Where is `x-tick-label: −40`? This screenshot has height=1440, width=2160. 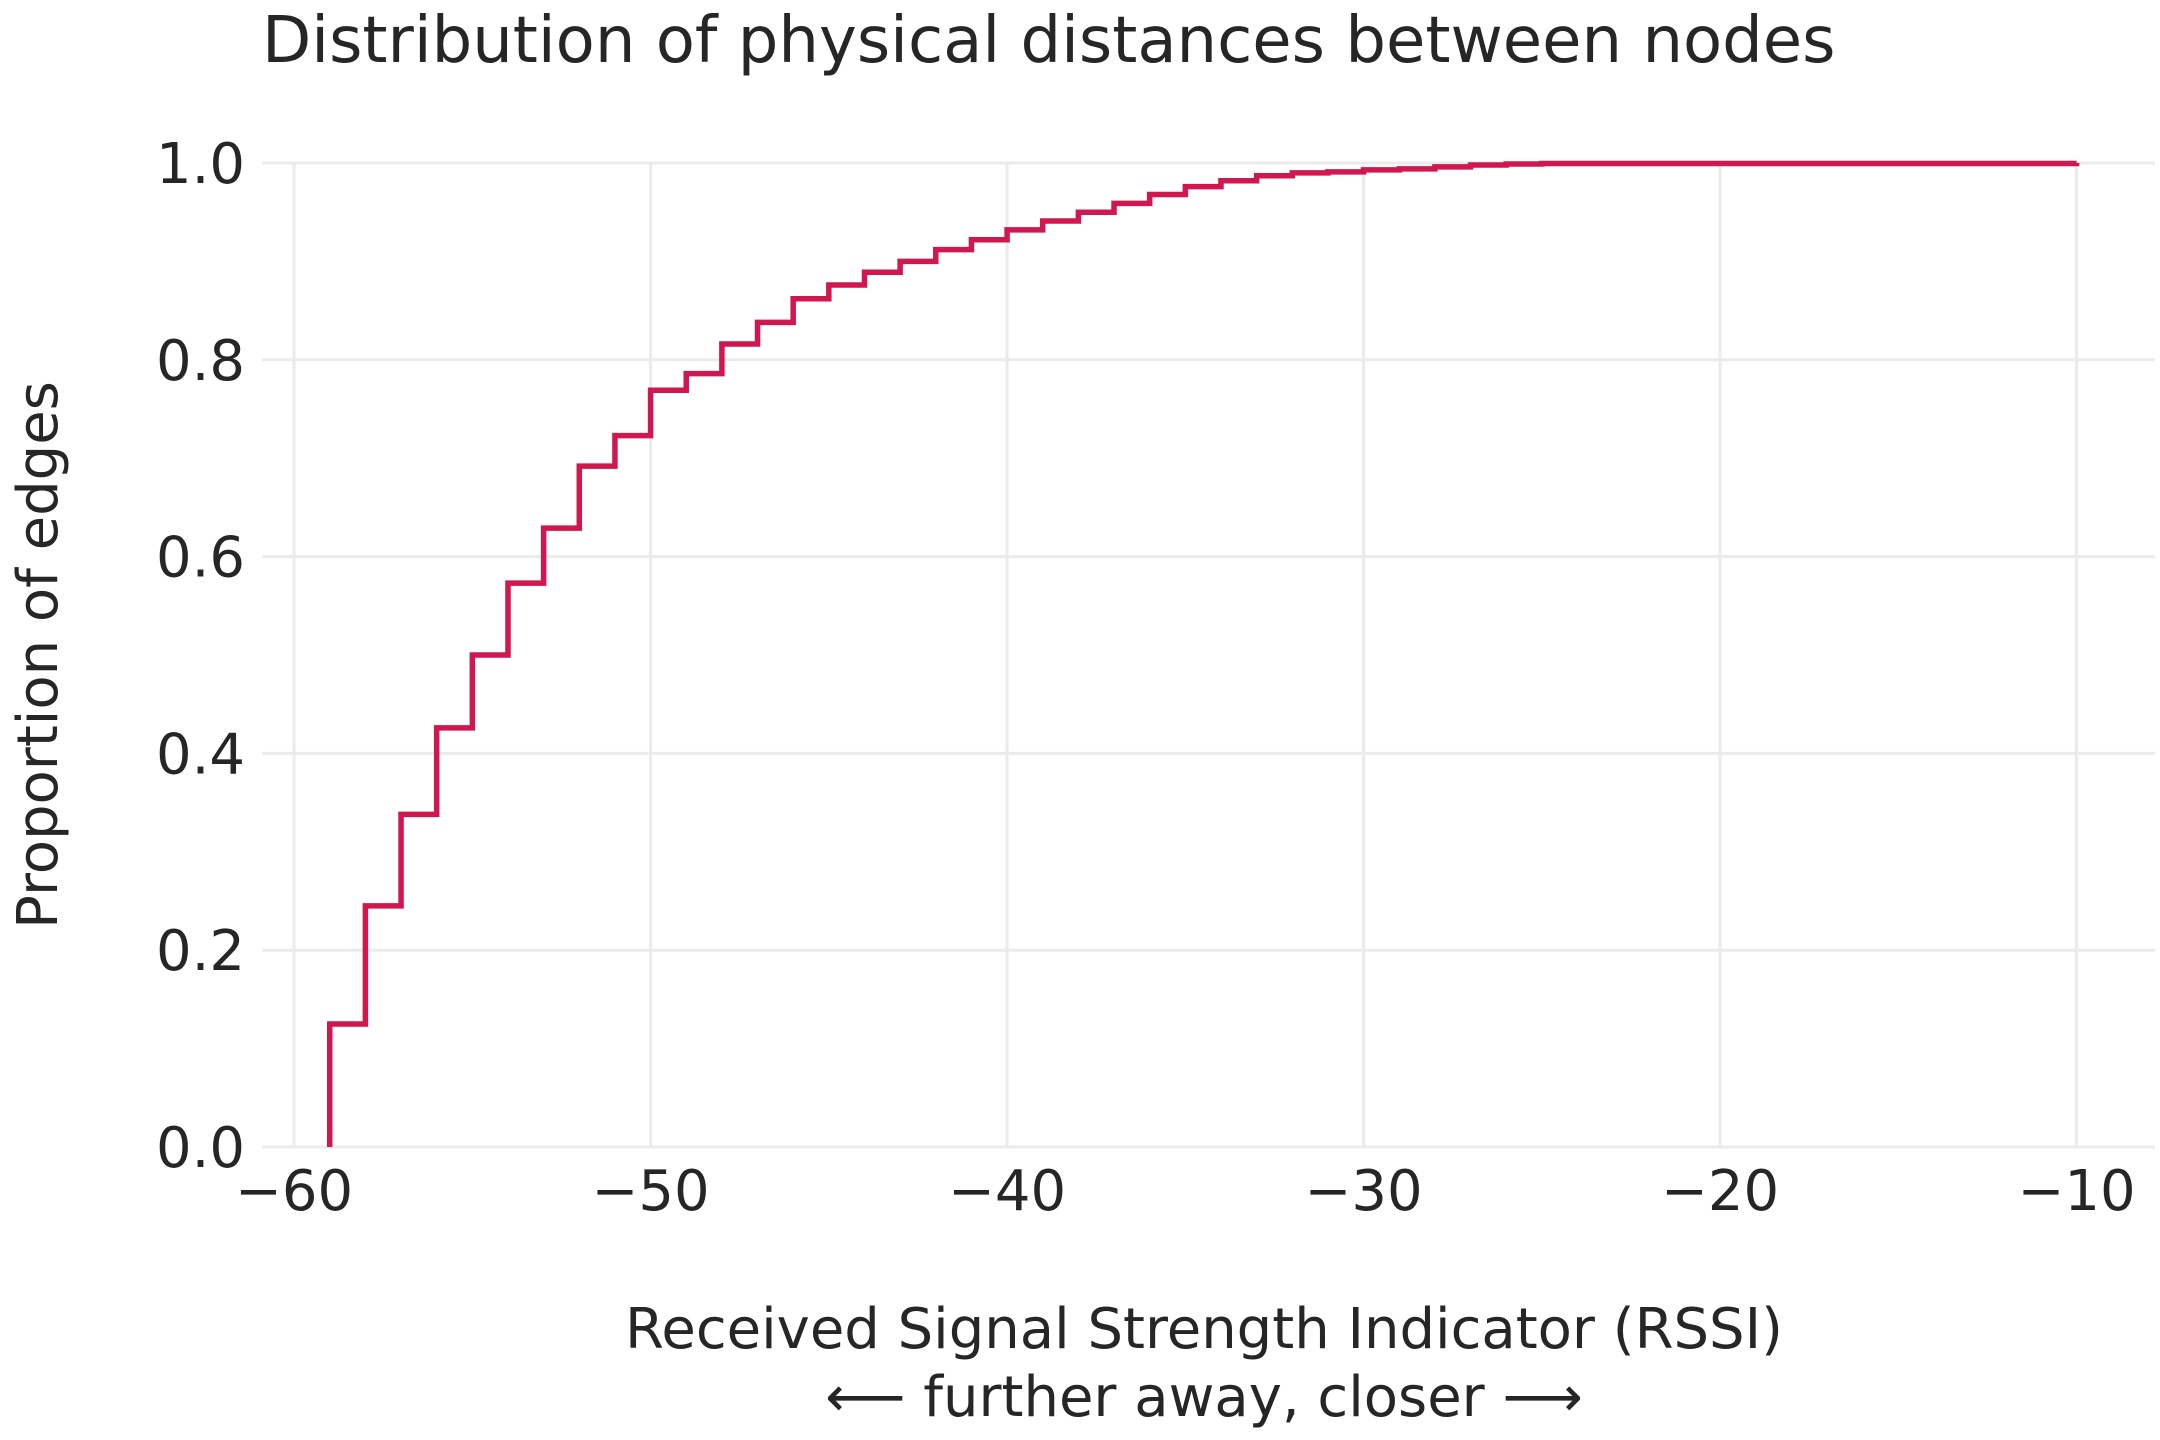 x-tick-label: −40 is located at coordinates (1007, 1191).